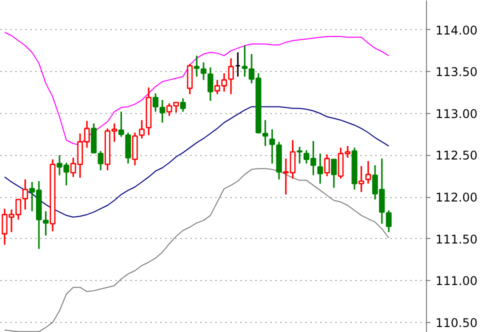 Image resolution: width=480 pixels, height=332 pixels. I want to click on y-tick-label: 113.50, so click(457, 72).